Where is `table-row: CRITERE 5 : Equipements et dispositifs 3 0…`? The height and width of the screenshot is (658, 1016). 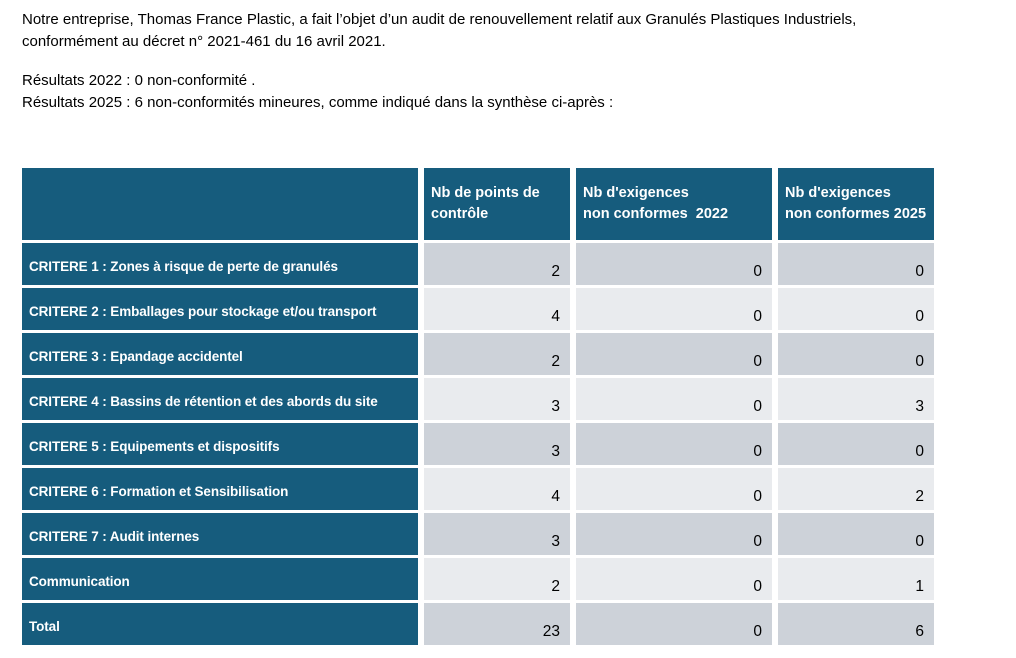
table-row: CRITERE 5 : Equipements et dispositifs 3 0… is located at coordinates (478, 444).